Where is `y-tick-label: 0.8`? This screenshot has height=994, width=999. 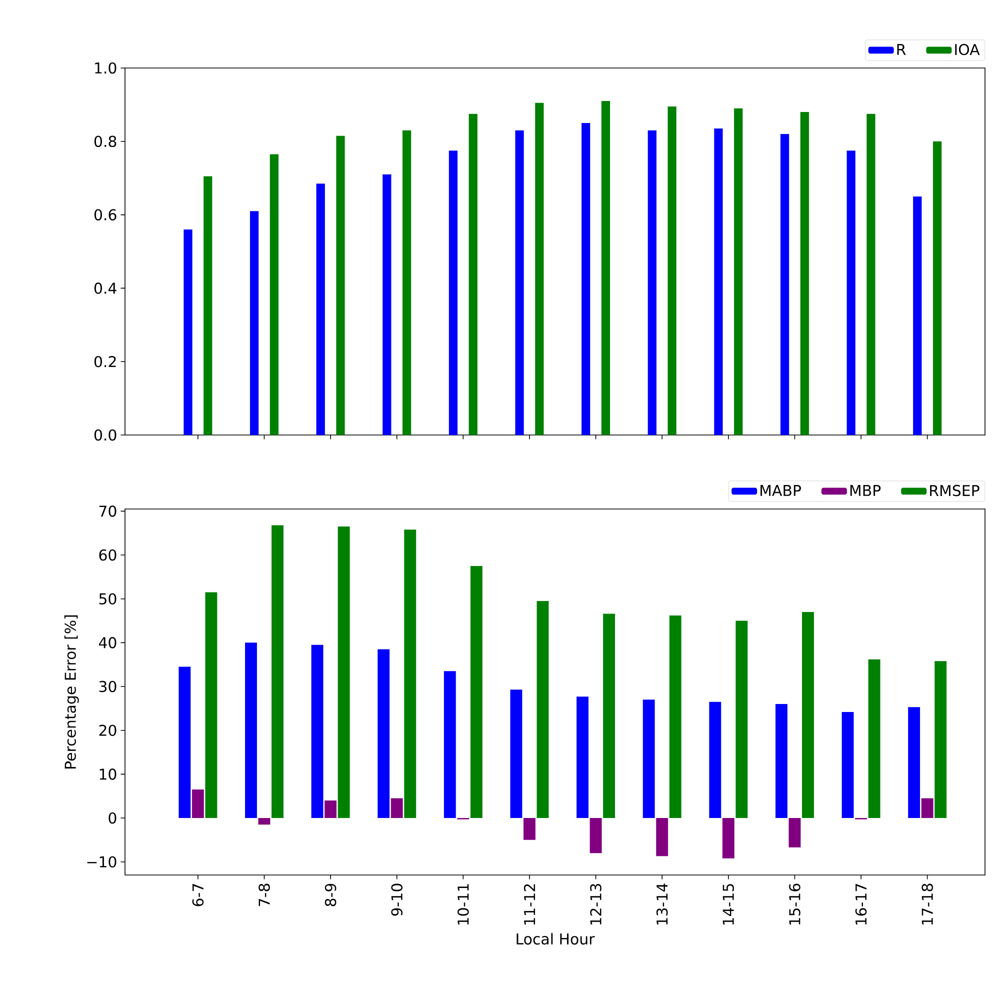 y-tick-label: 0.8 is located at coordinates (105, 142).